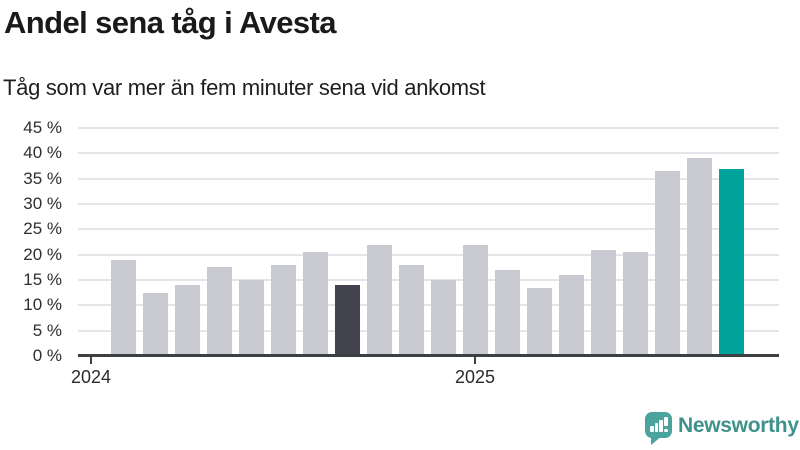 The width and height of the screenshot is (800, 450). I want to click on x-tick-label-2024: 2024, so click(91, 377).